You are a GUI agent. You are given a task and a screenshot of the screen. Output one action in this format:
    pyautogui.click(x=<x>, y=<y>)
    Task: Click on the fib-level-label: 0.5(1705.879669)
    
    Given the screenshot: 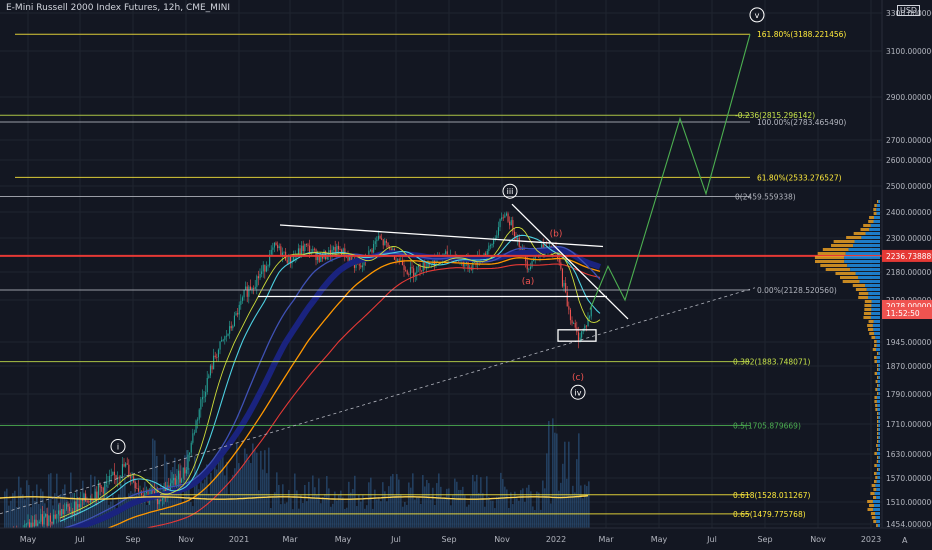 What is the action you would take?
    pyautogui.click(x=767, y=426)
    